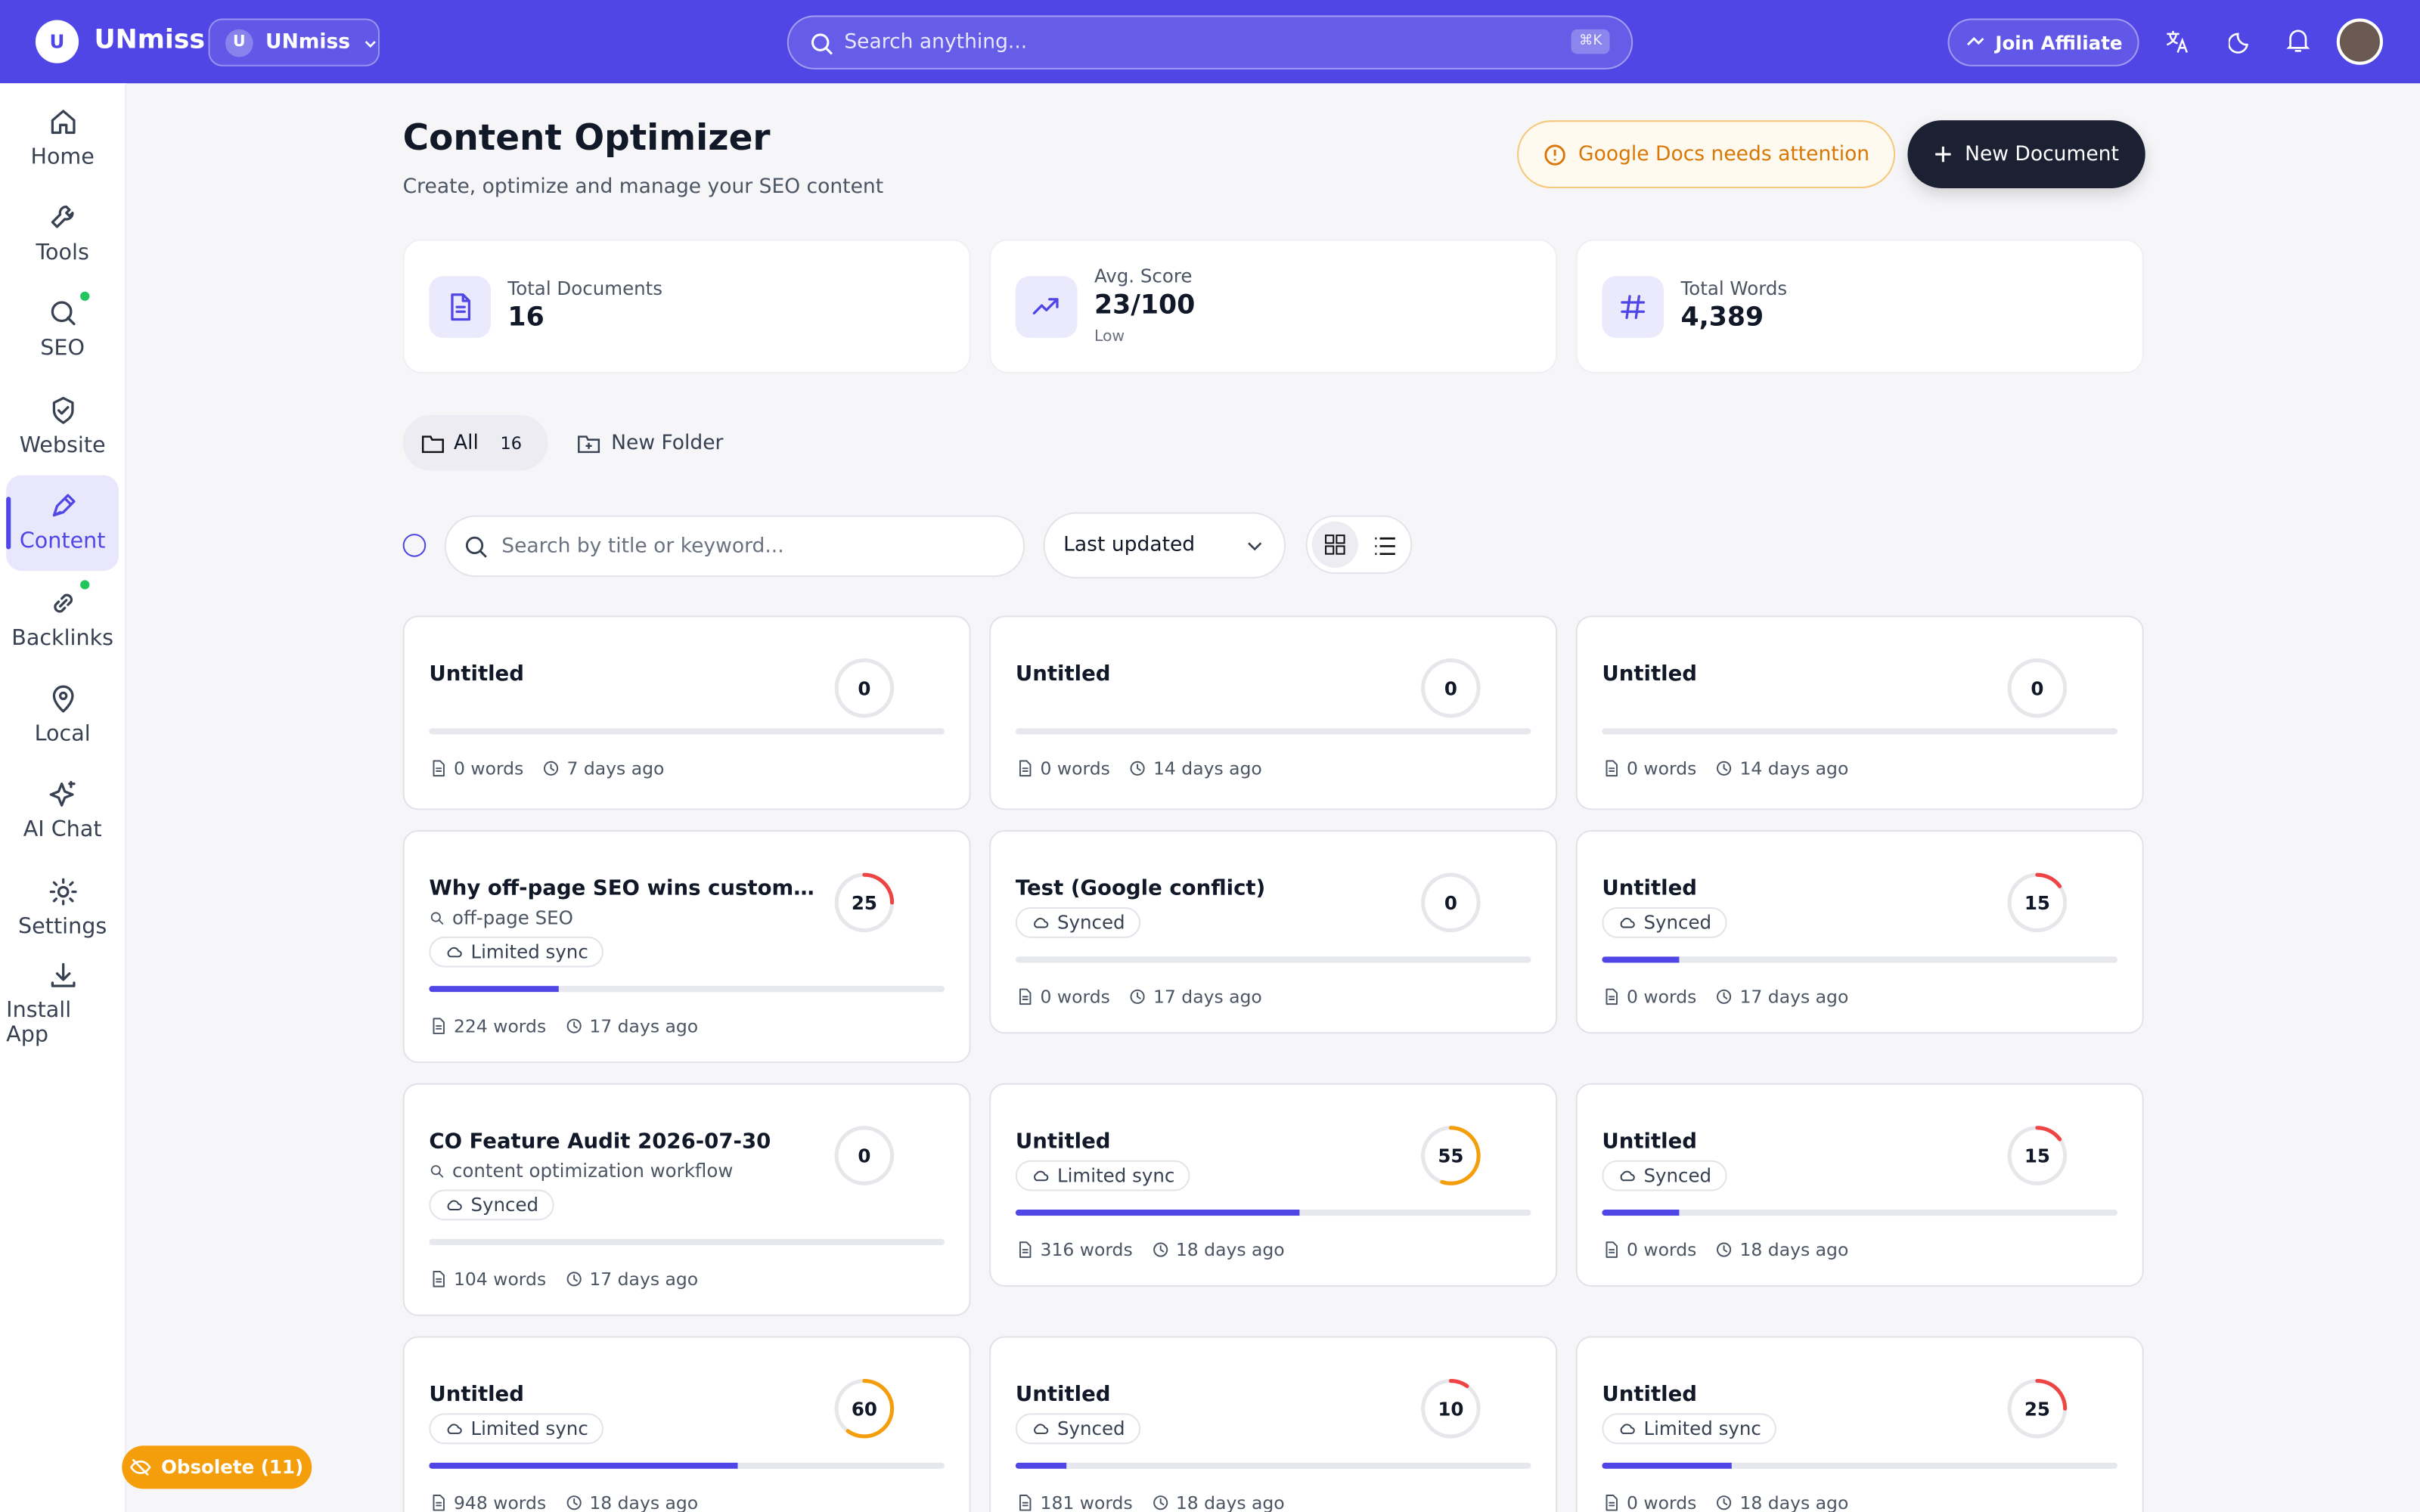 This screenshot has height=1512, width=2420. What do you see at coordinates (475, 443) in the screenshot?
I see `folder-all: All 16` at bounding box center [475, 443].